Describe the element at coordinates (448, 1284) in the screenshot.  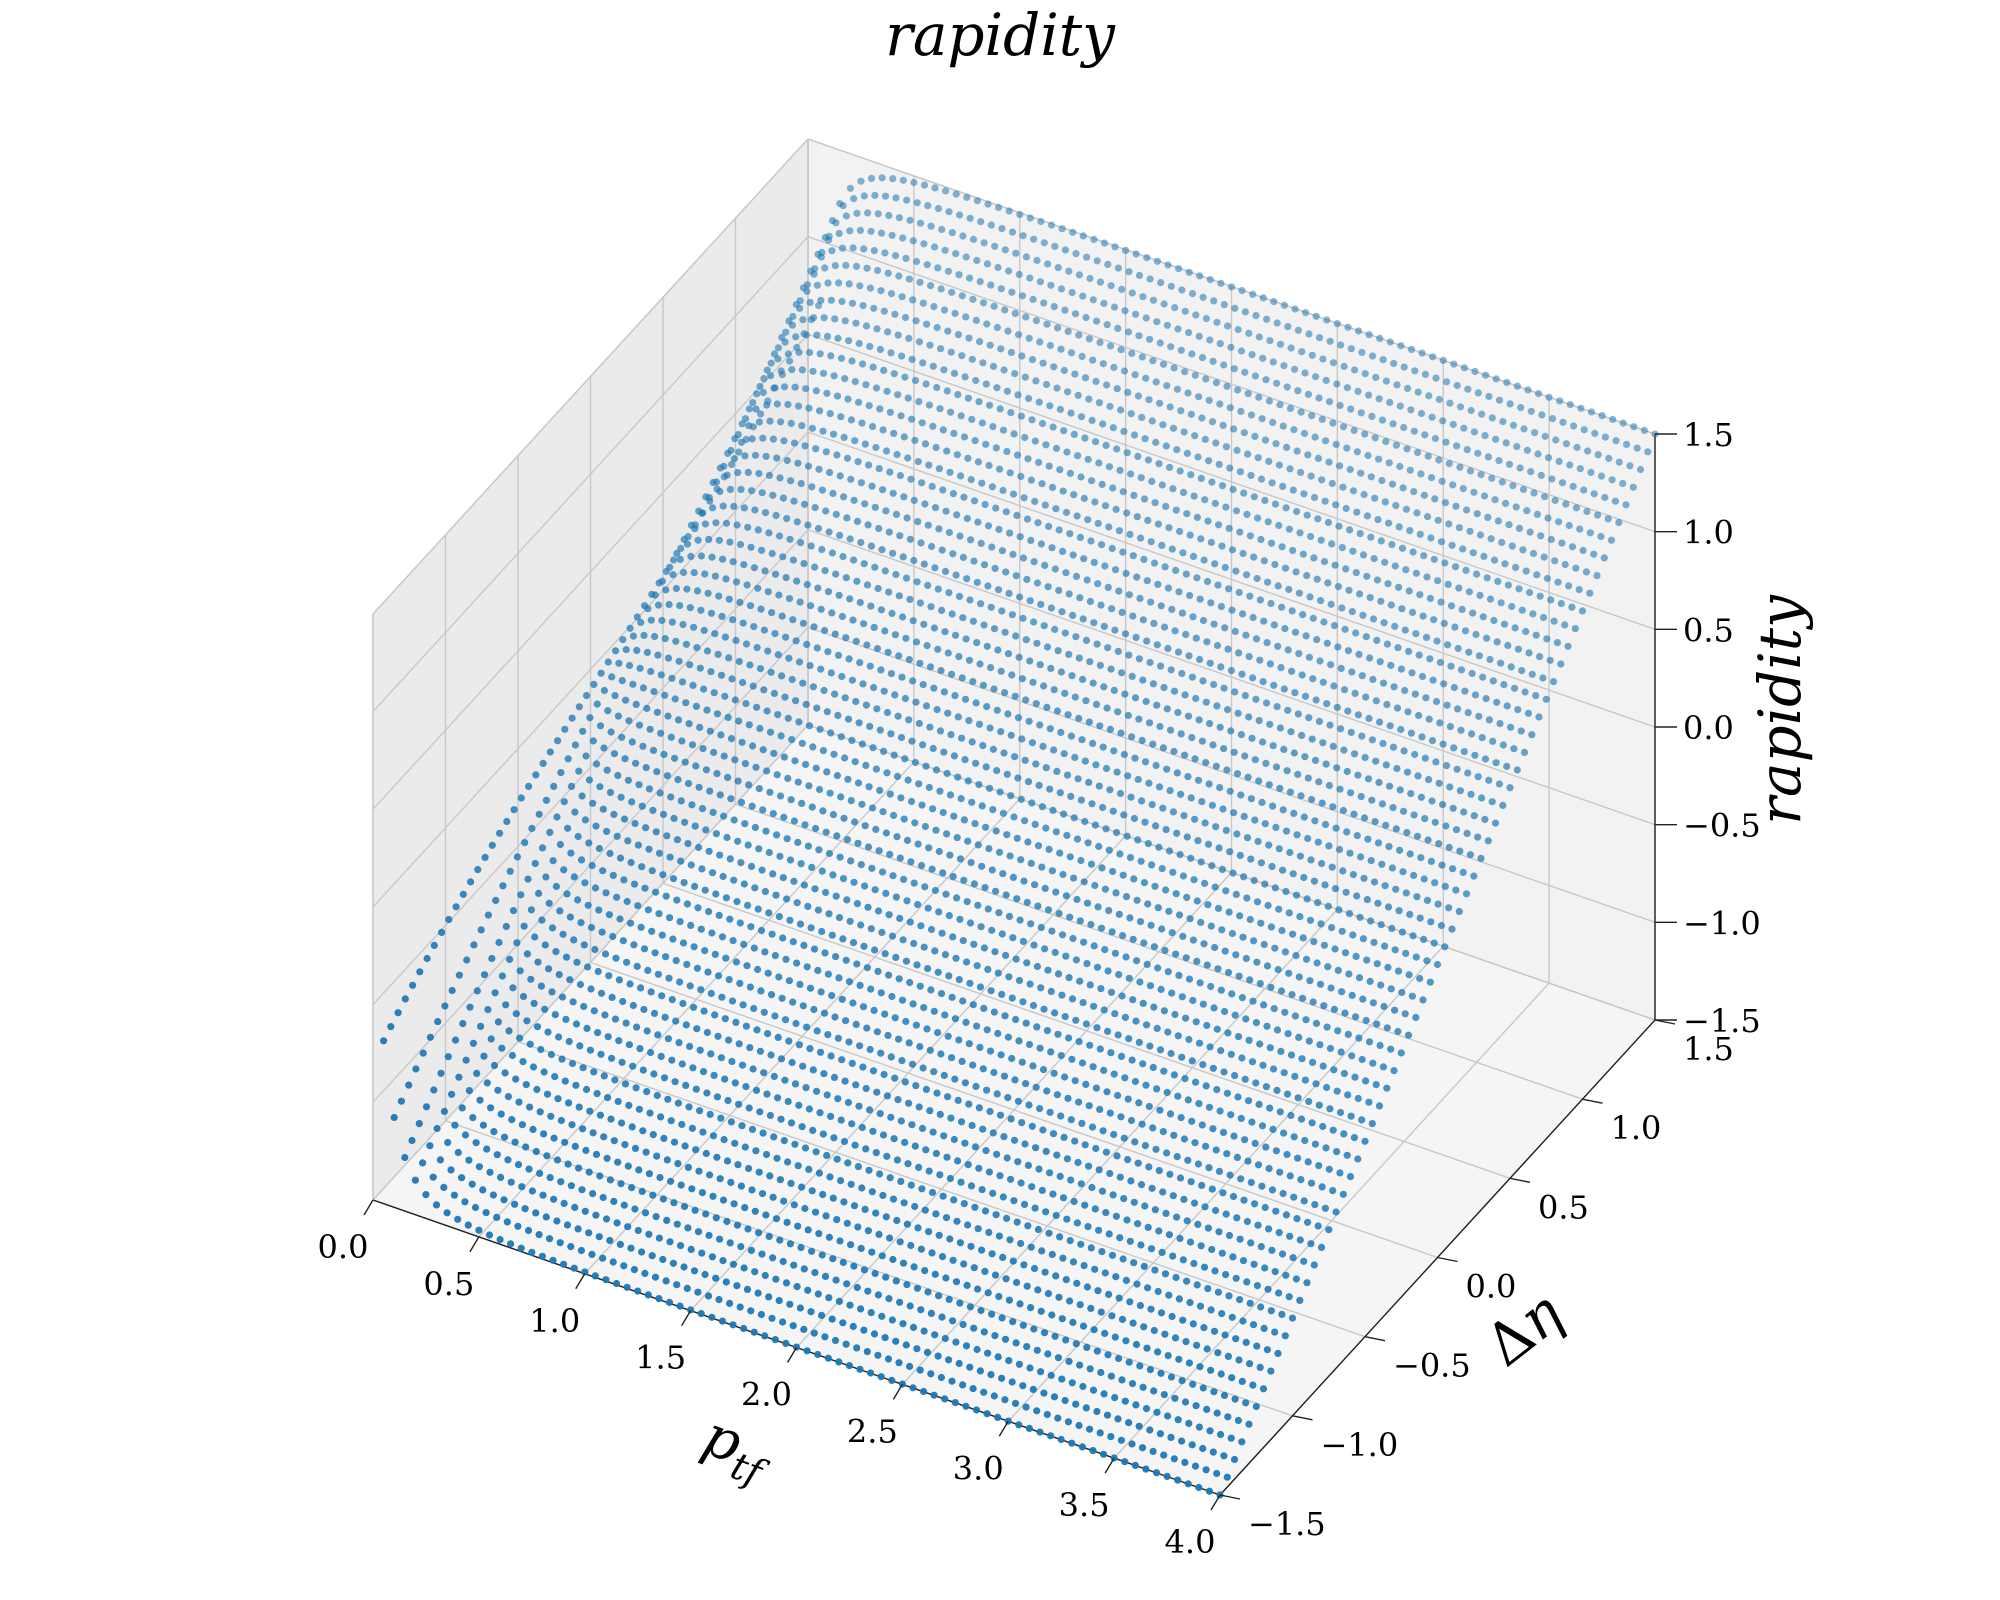
I see `x-tick-label: 0.5` at that location.